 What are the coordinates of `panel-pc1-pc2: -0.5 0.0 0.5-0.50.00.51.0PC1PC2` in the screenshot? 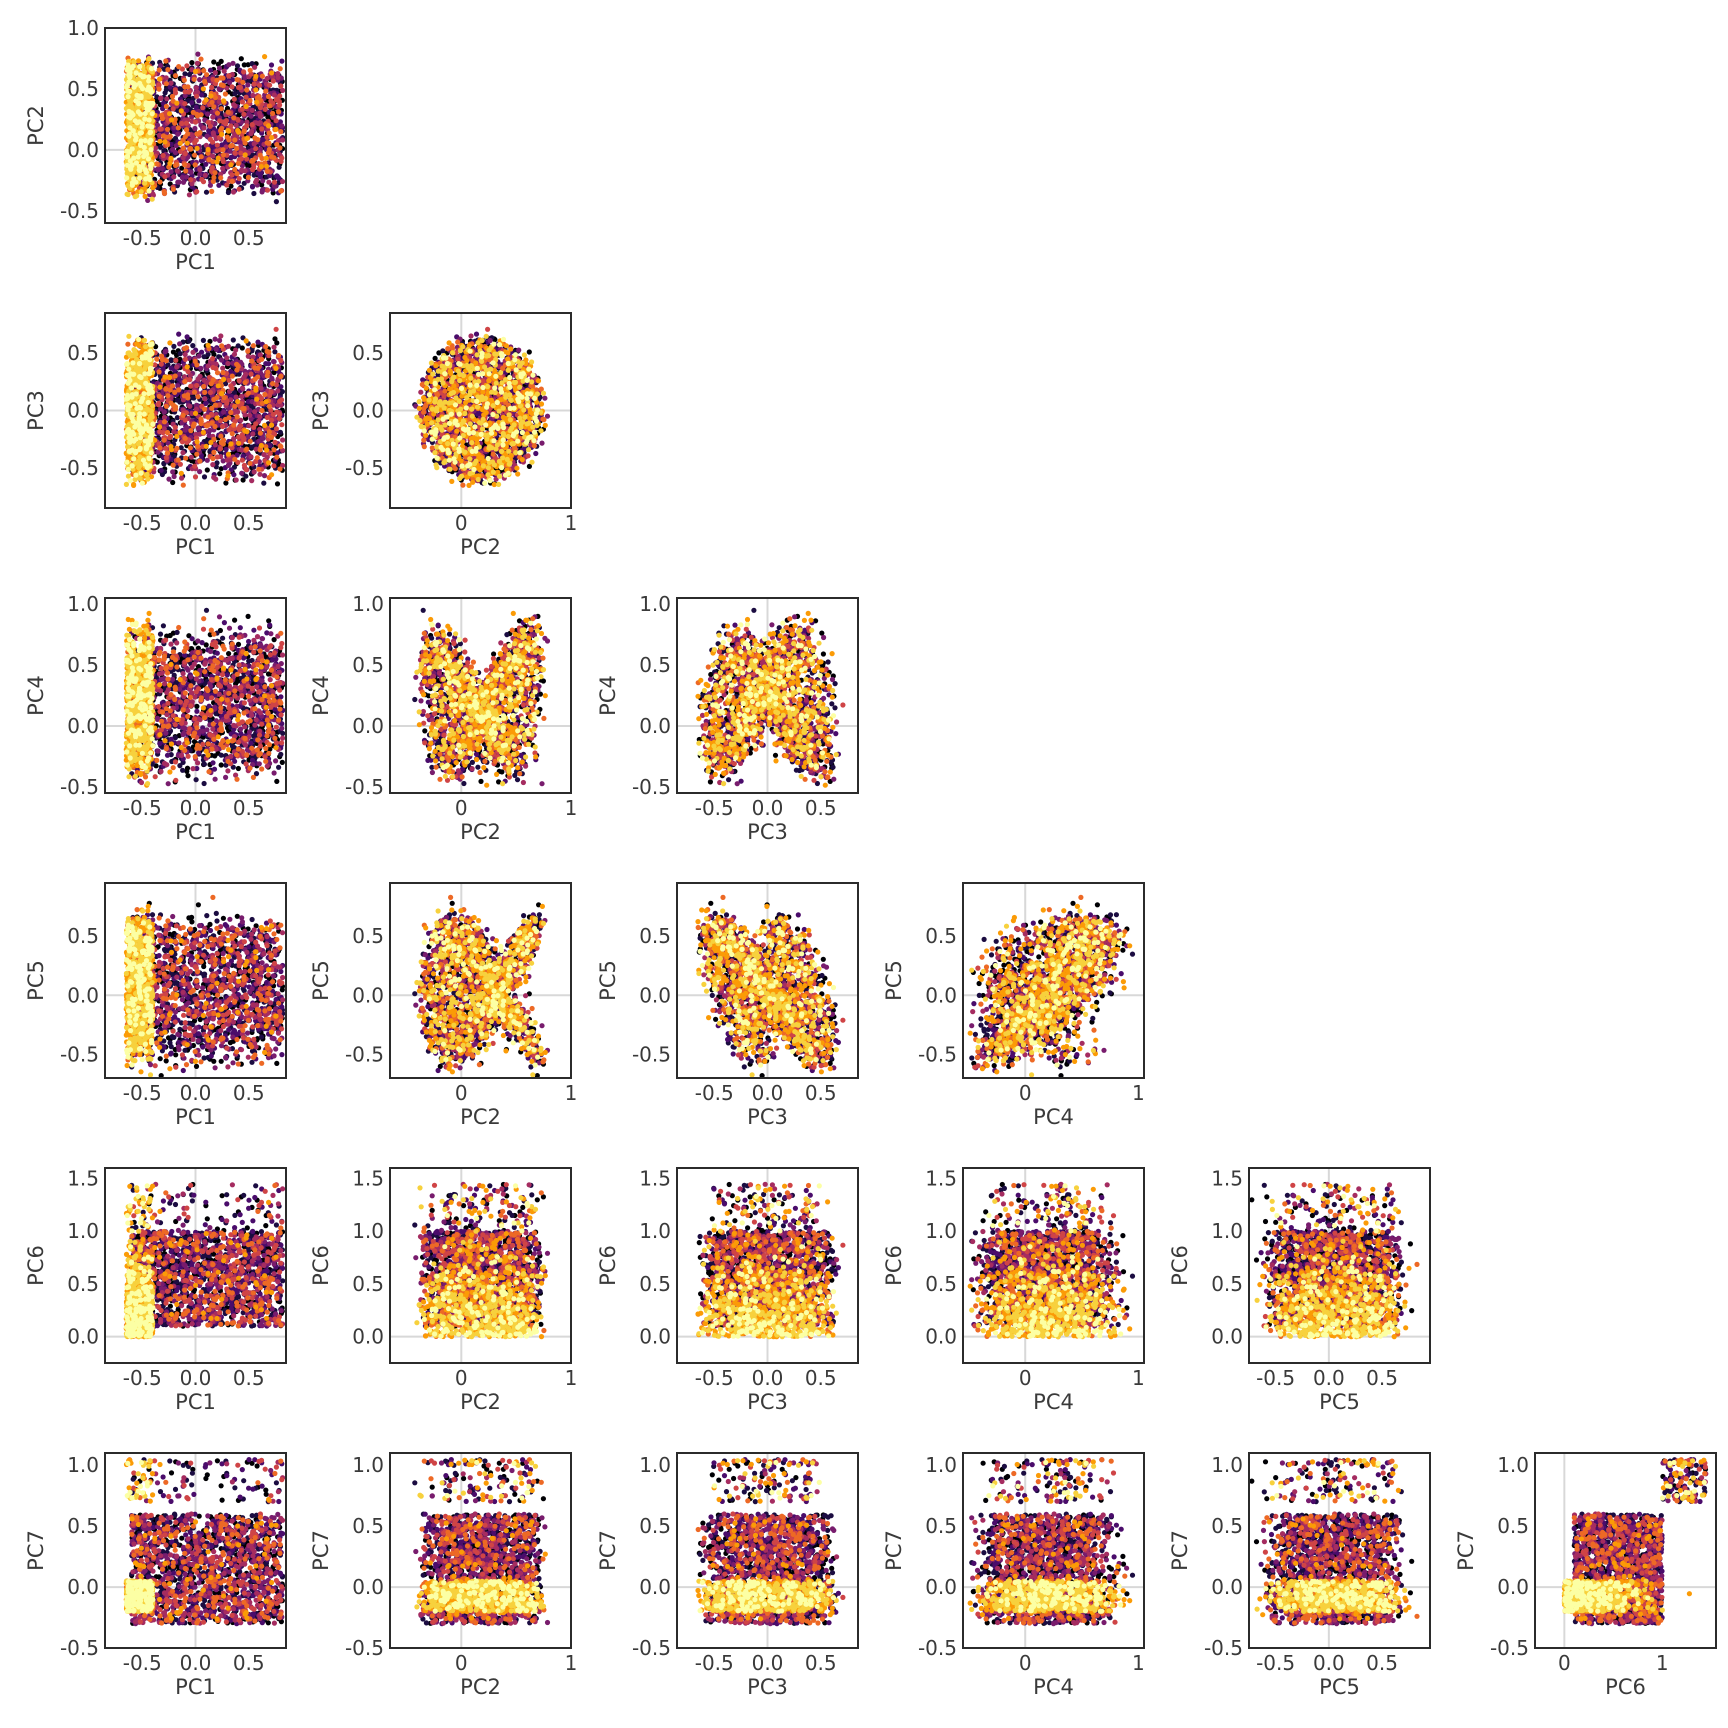 It's located at (155, 145).